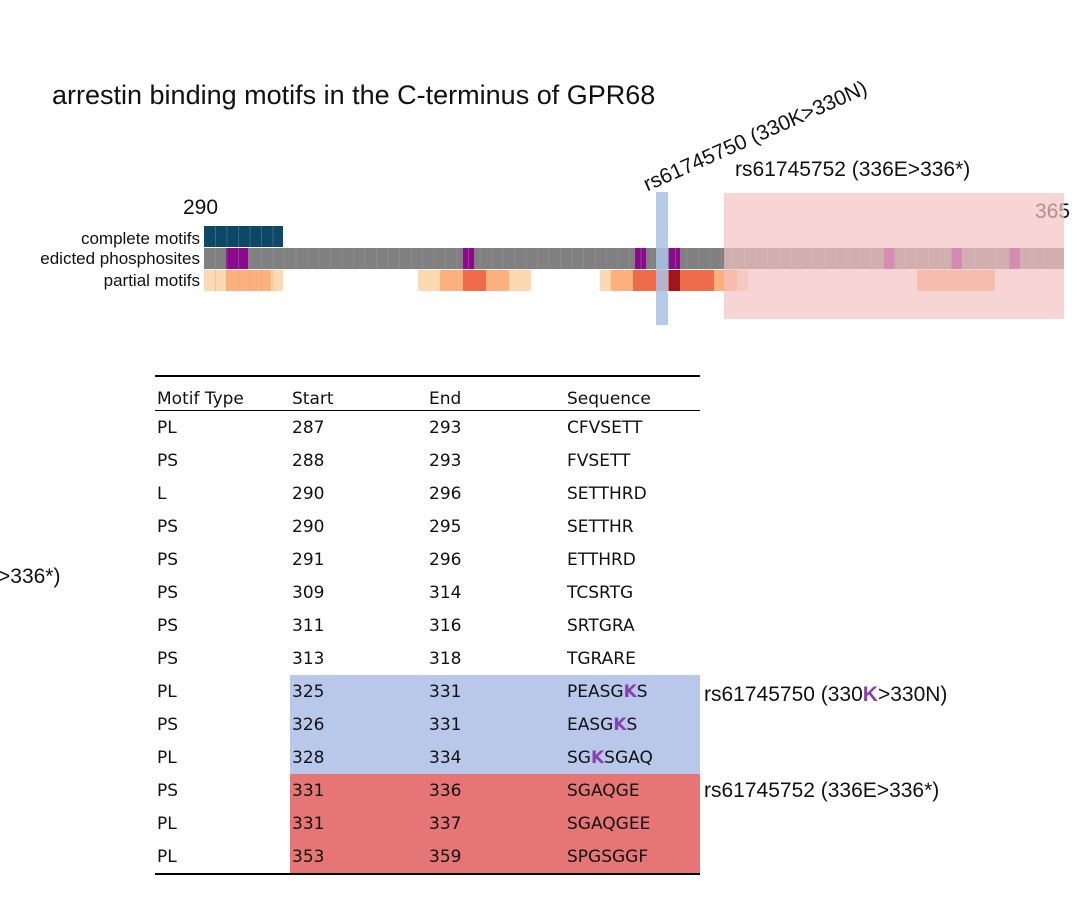  What do you see at coordinates (140, 238) in the screenshot?
I see `track-label-complete: complete motifs` at bounding box center [140, 238].